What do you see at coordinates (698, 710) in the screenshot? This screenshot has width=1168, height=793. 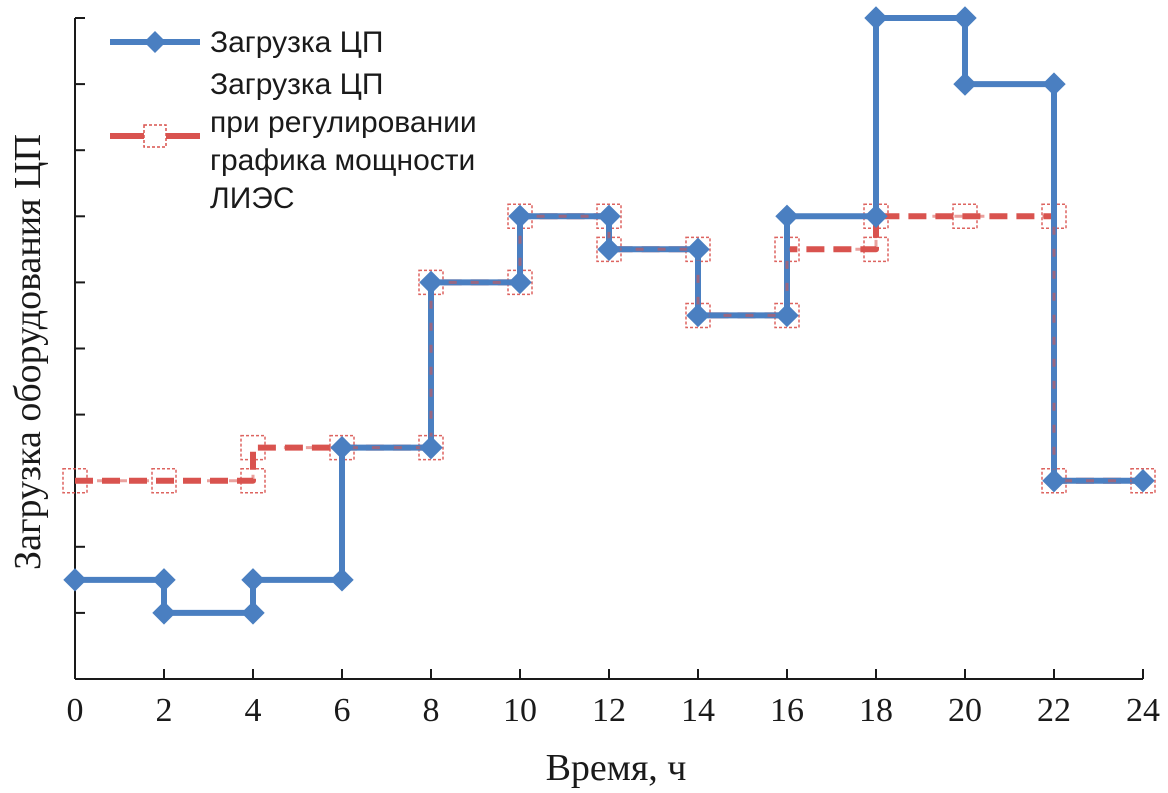 I see `x-tick-label: 14` at bounding box center [698, 710].